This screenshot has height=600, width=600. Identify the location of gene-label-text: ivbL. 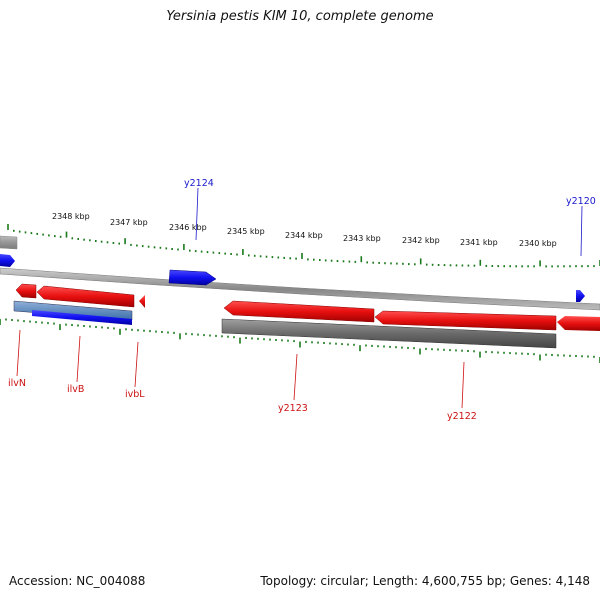
(135, 394).